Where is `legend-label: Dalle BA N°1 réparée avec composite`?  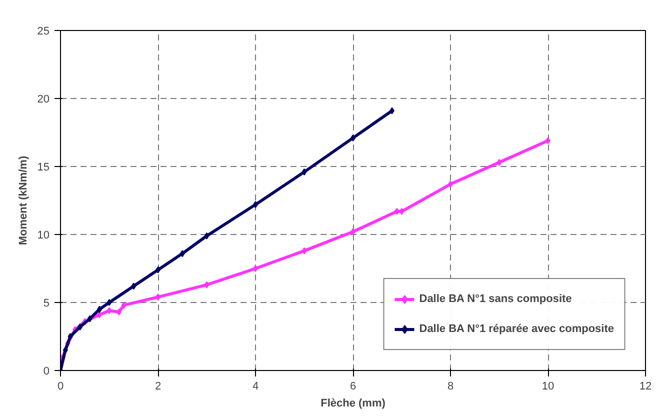
legend-label: Dalle BA N°1 réparée avec composite is located at coordinates (516, 329).